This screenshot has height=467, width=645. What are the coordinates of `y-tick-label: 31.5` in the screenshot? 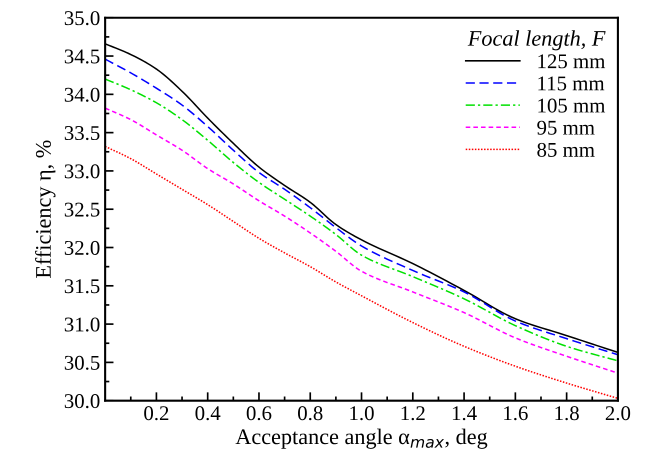 It's located at (82, 286).